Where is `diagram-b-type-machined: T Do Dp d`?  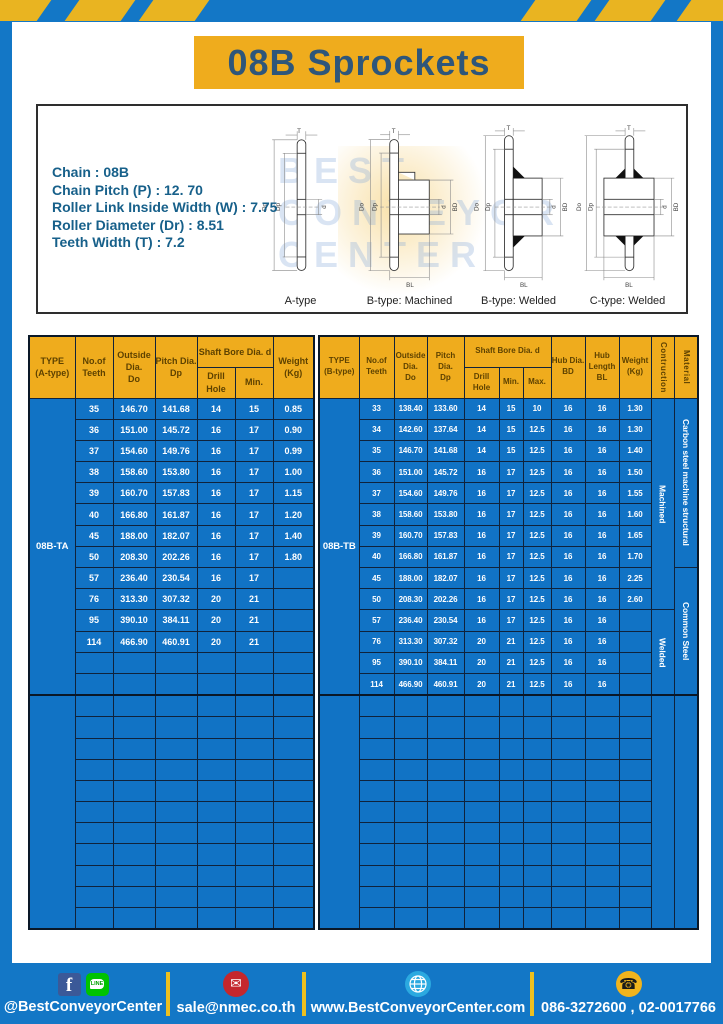
diagram-b-type-machined: T Do Dp d is located at coordinates (409, 211).